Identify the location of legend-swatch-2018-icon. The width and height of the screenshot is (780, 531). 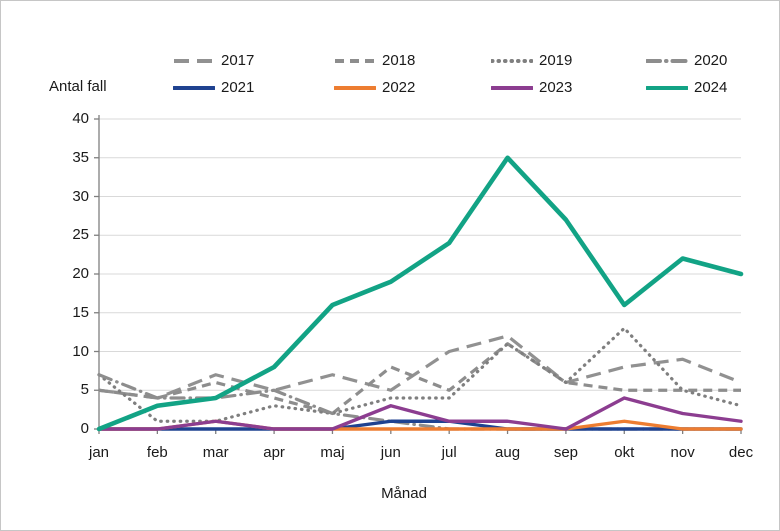
(355, 61).